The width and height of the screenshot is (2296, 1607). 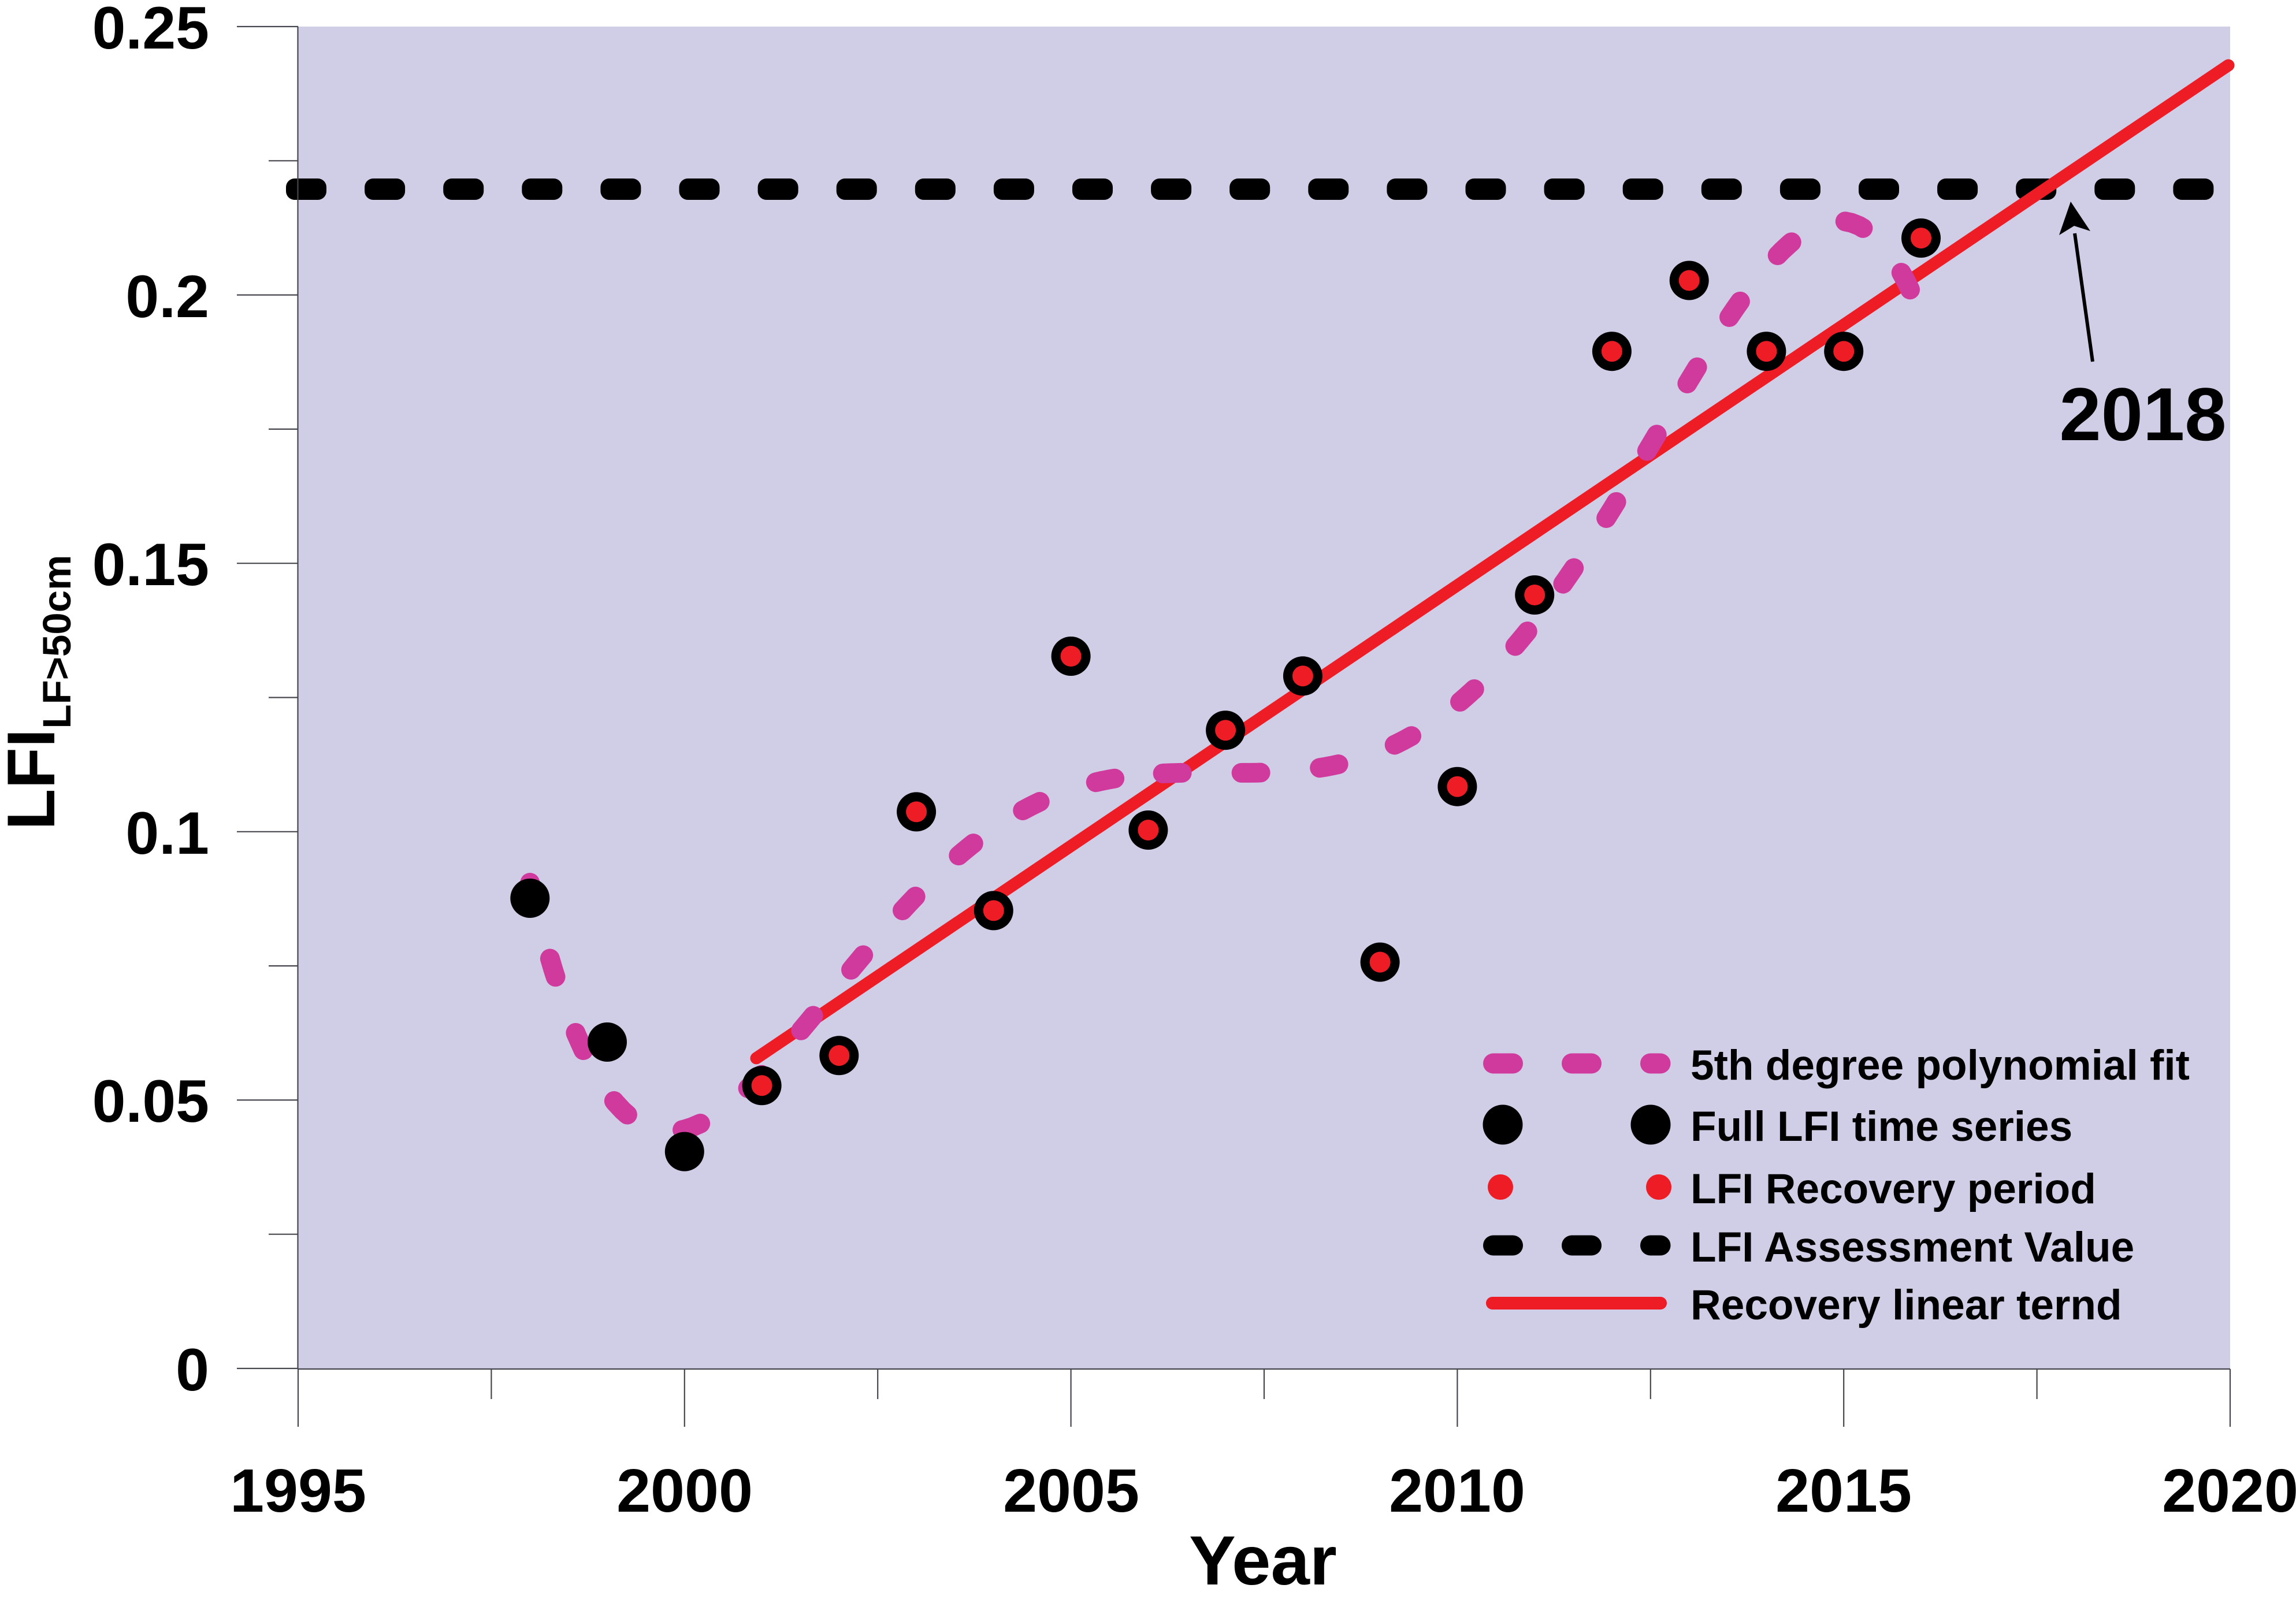 I want to click on svg-text: 2018, so click(x=2143, y=414).